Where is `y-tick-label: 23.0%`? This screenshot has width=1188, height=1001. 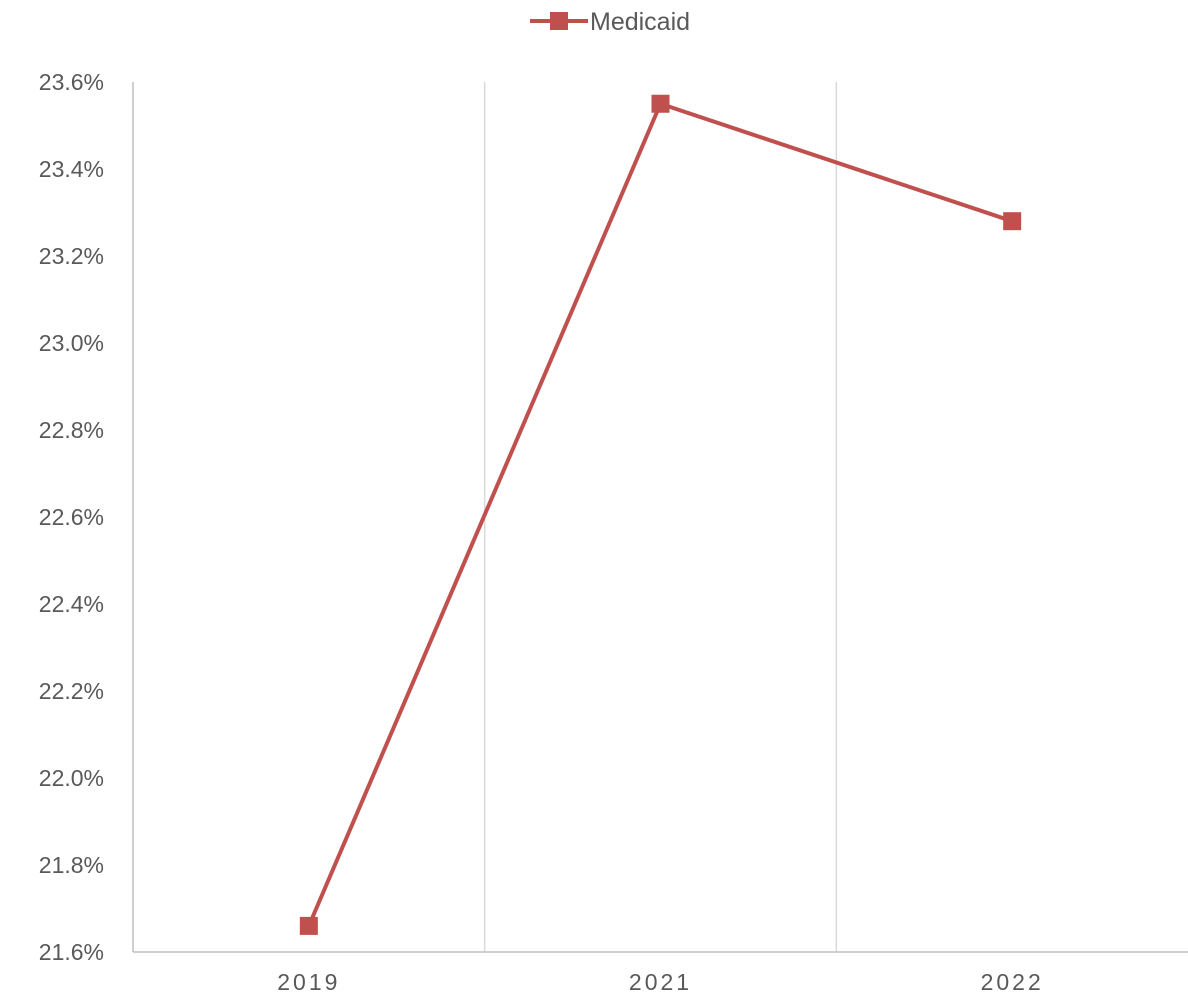 y-tick-label: 23.0% is located at coordinates (71, 343).